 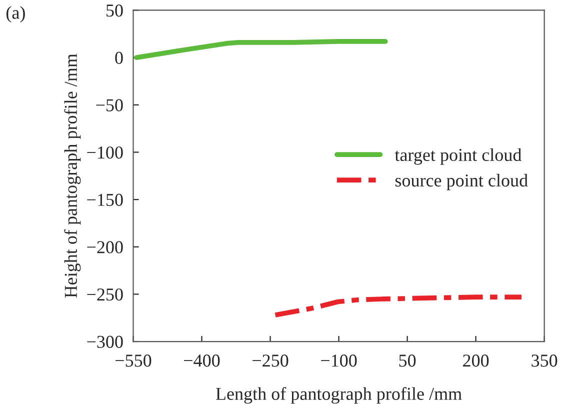 What do you see at coordinates (105, 294) in the screenshot?
I see `y-tick-label: −250` at bounding box center [105, 294].